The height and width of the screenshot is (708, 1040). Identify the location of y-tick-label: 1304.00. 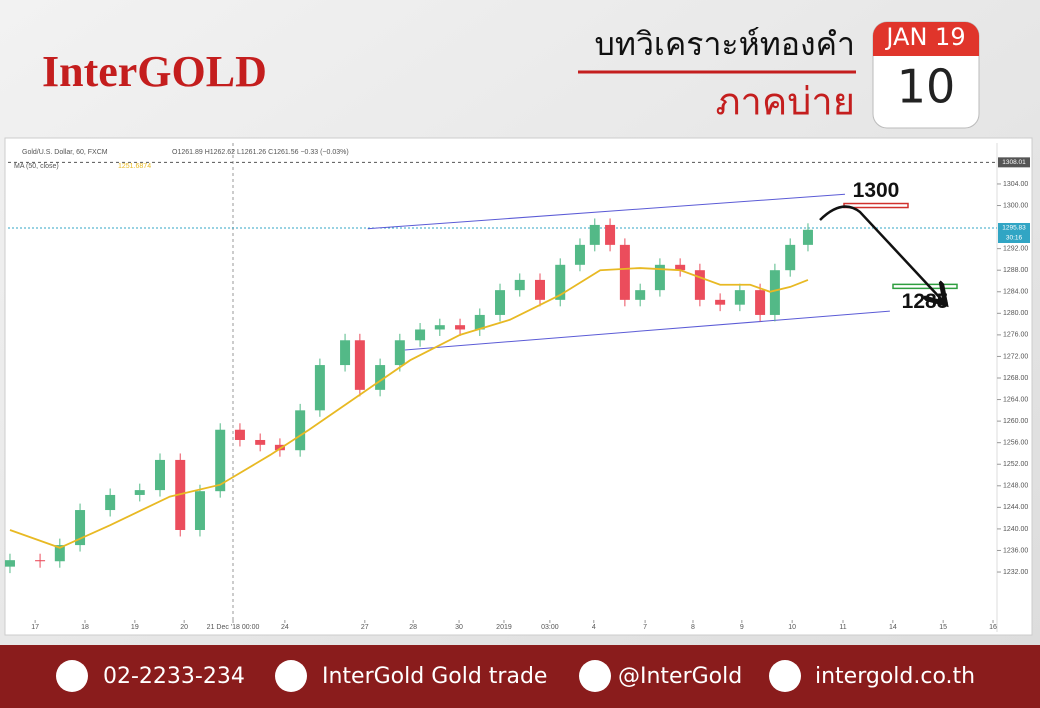
(1015, 184).